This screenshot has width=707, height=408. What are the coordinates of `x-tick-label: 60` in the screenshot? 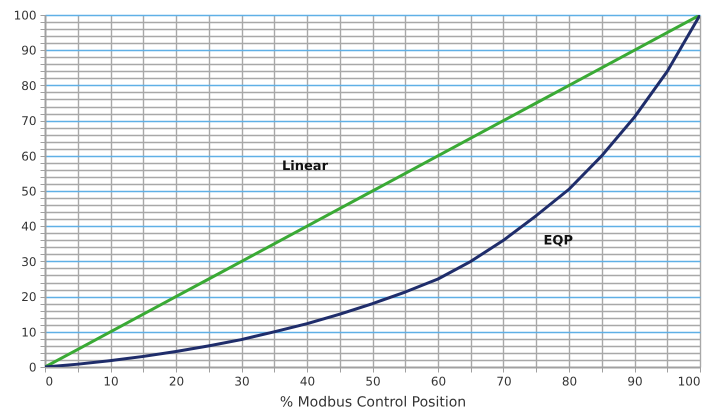 It's located at (438, 381).